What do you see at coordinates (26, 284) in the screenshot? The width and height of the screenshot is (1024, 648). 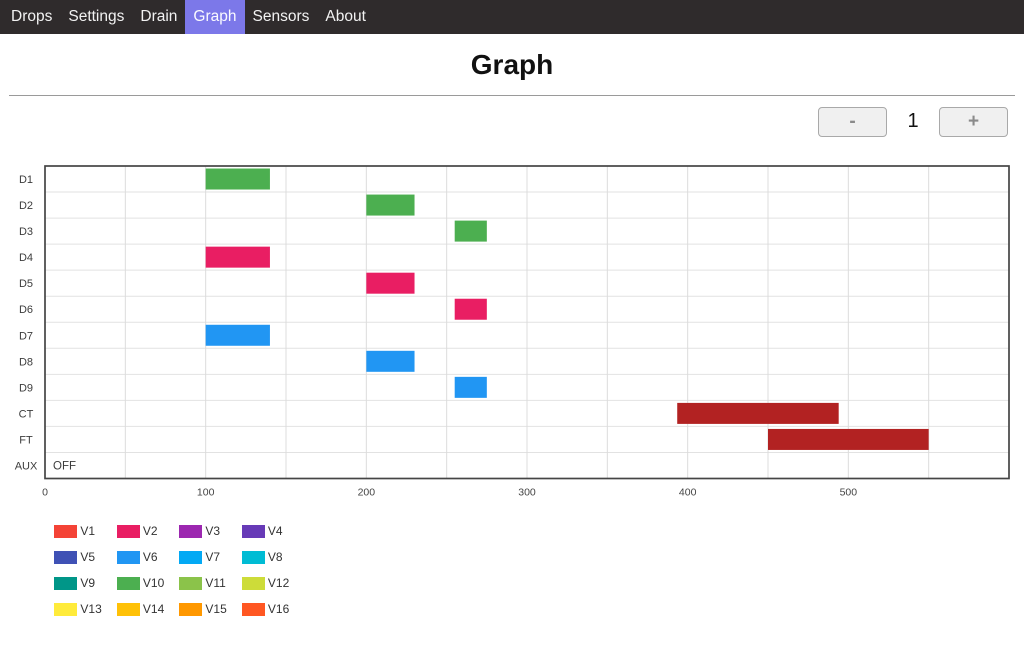 I see `svg-text: D5` at bounding box center [26, 284].